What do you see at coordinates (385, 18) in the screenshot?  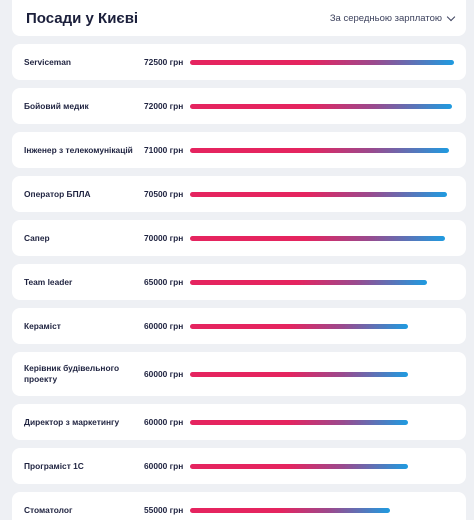 I see `sort-label: За середньою зарплатою` at bounding box center [385, 18].